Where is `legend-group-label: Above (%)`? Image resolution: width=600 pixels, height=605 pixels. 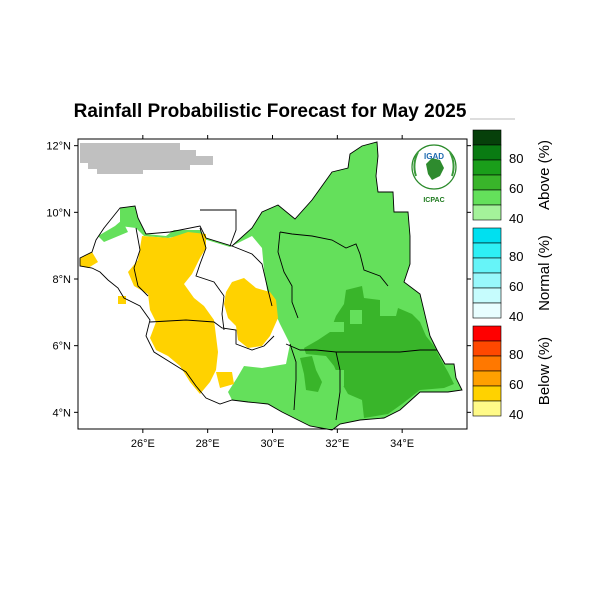
legend-group-label: Above (%) is located at coordinates (544, 175).